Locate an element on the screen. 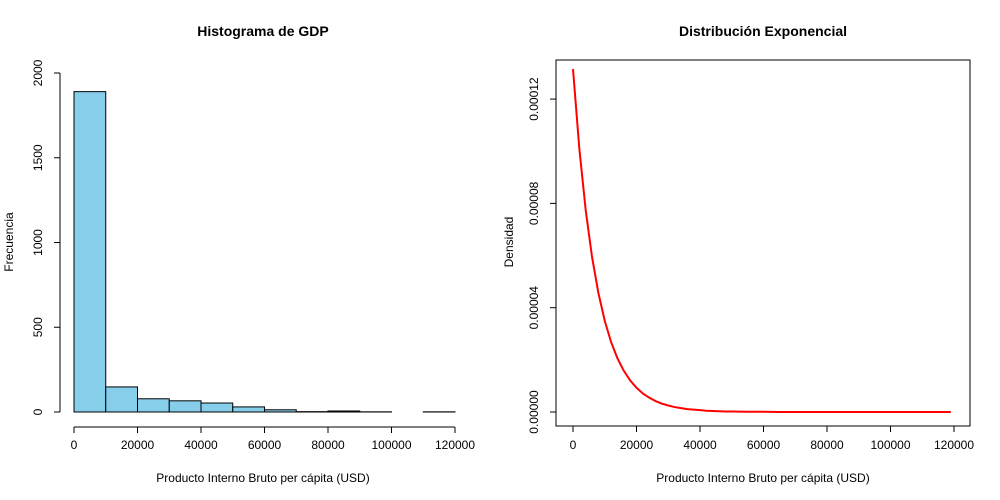 This screenshot has width=1000, height=500. exponential-x-axis-label: Producto Interno Bruto per cápita (USD) is located at coordinates (762, 478).